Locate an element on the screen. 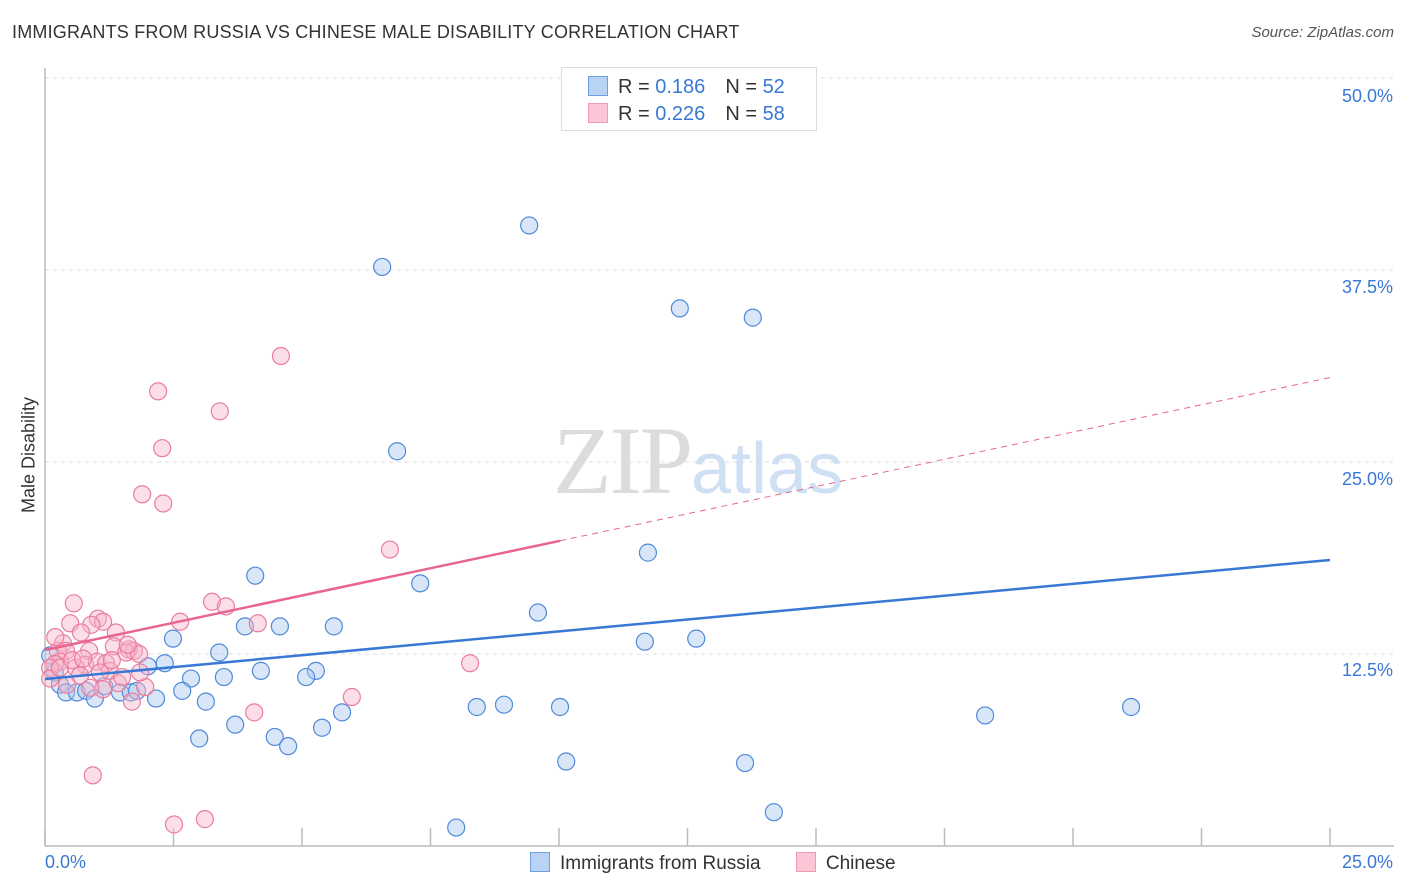 This screenshot has width=1406, height=892. legend-label: Chinese is located at coordinates (860, 863).